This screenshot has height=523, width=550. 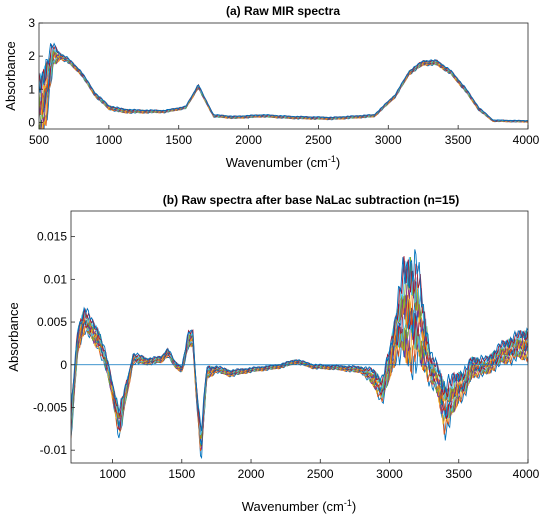 What do you see at coordinates (109, 140) in the screenshot?
I see `panel-a-x-tick-label: 1000` at bounding box center [109, 140].